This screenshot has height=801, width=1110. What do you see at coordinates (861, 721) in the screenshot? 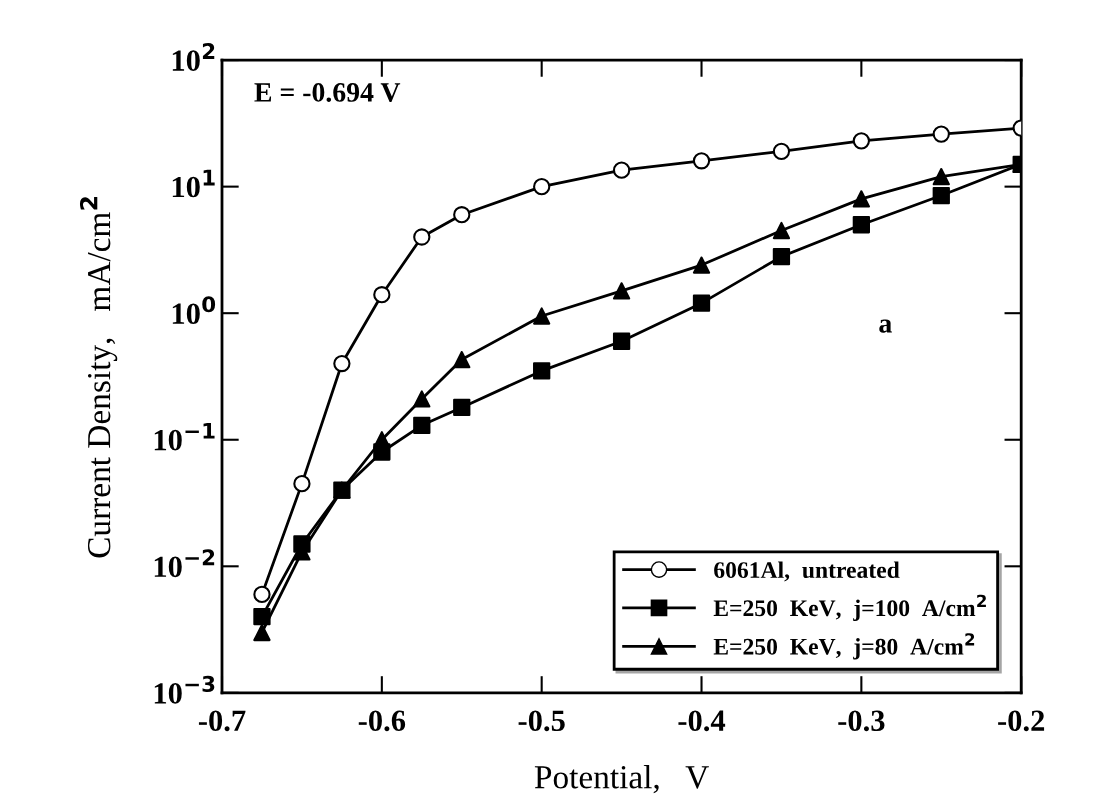
I see `x-tick-label: -0.3` at bounding box center [861, 721].